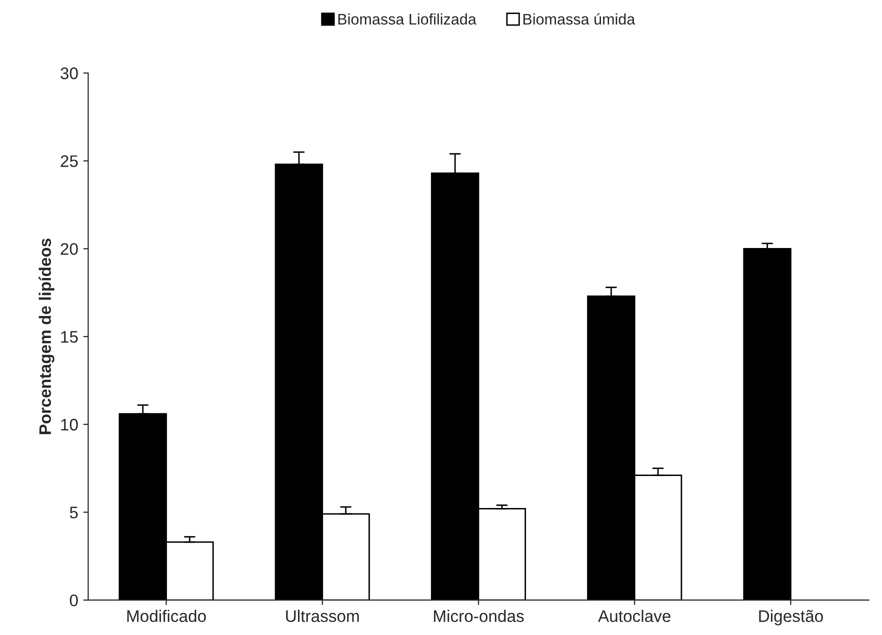  What do you see at coordinates (74, 600) in the screenshot?
I see `y-tick-label: 0` at bounding box center [74, 600].